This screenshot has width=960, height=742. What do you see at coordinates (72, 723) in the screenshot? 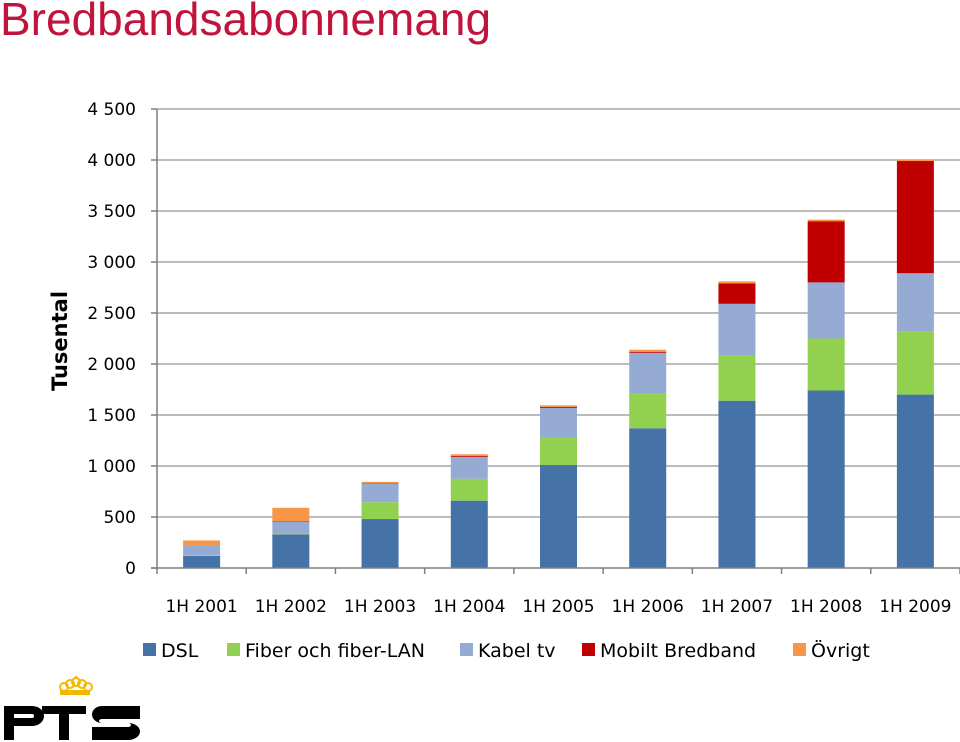
I see `pts-wordmark` at bounding box center [72, 723].